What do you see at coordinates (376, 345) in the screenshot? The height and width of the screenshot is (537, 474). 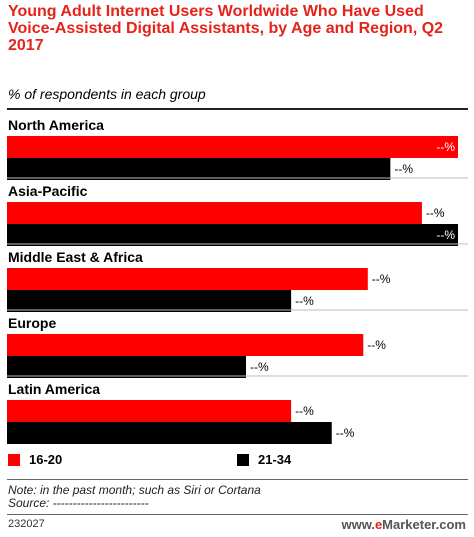 I see `data-label-europe-16-20: --%` at bounding box center [376, 345].